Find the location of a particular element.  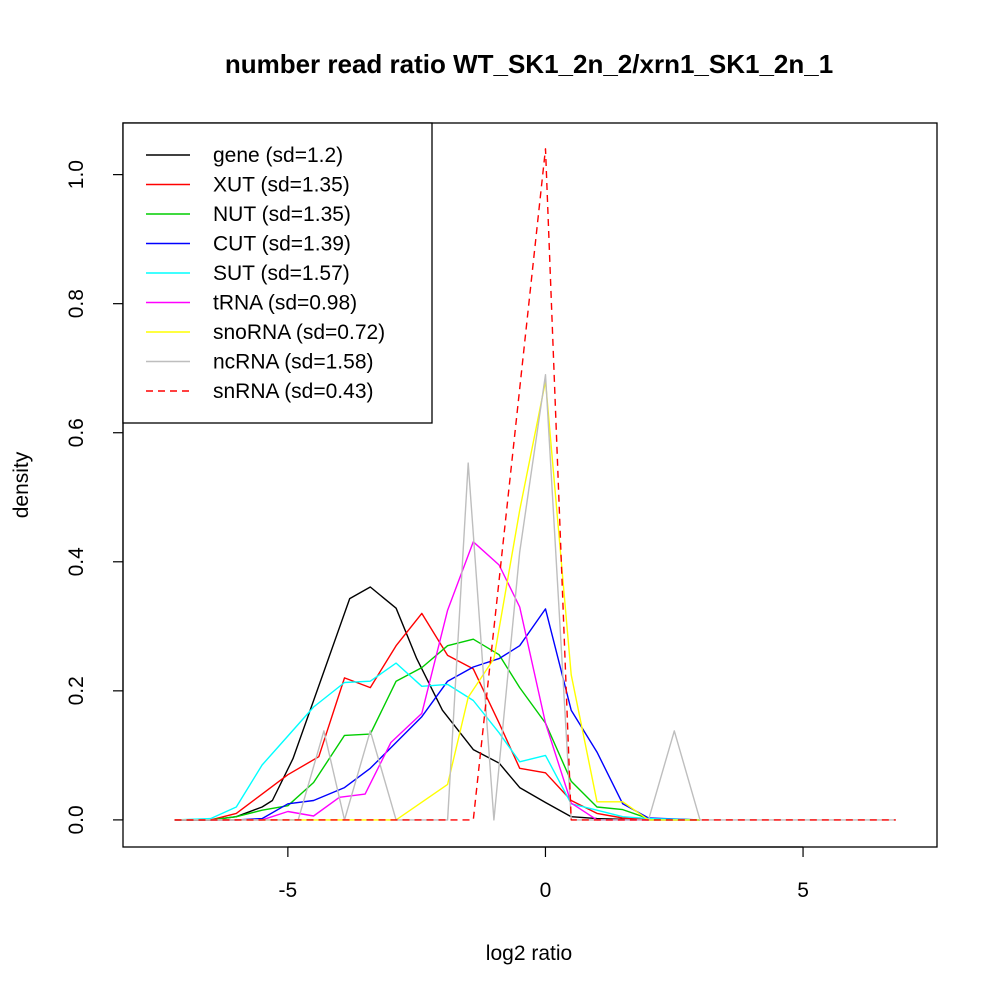

y-tick-label: 0.8 is located at coordinates (76, 303).